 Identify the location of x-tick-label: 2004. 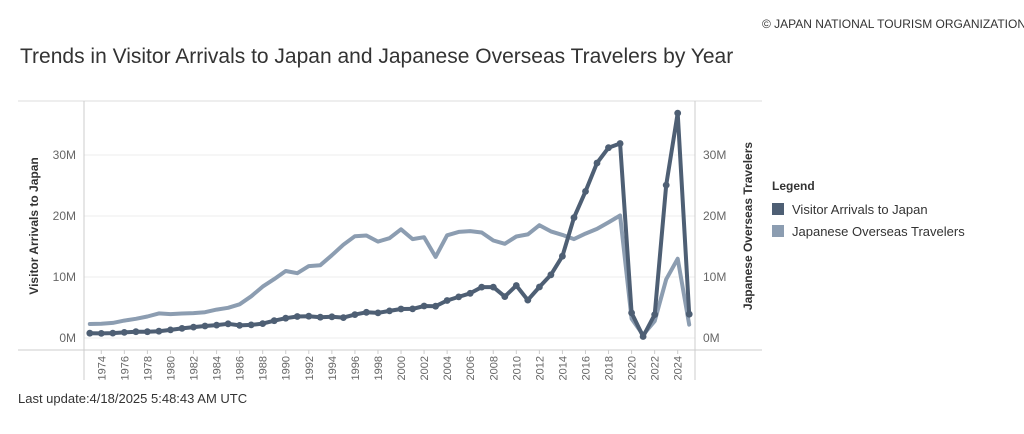
(448, 368).